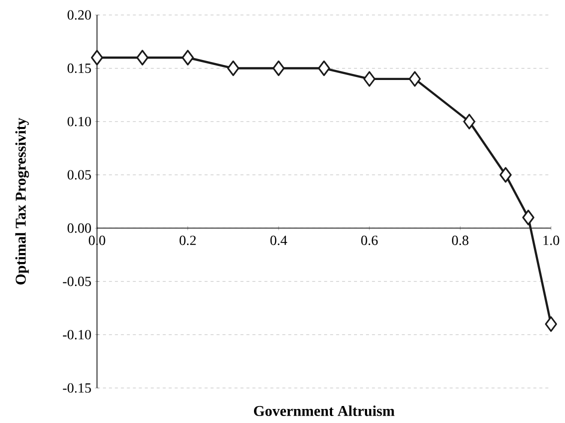  What do you see at coordinates (79, 175) in the screenshot?
I see `y-tick-label: 0.05` at bounding box center [79, 175].